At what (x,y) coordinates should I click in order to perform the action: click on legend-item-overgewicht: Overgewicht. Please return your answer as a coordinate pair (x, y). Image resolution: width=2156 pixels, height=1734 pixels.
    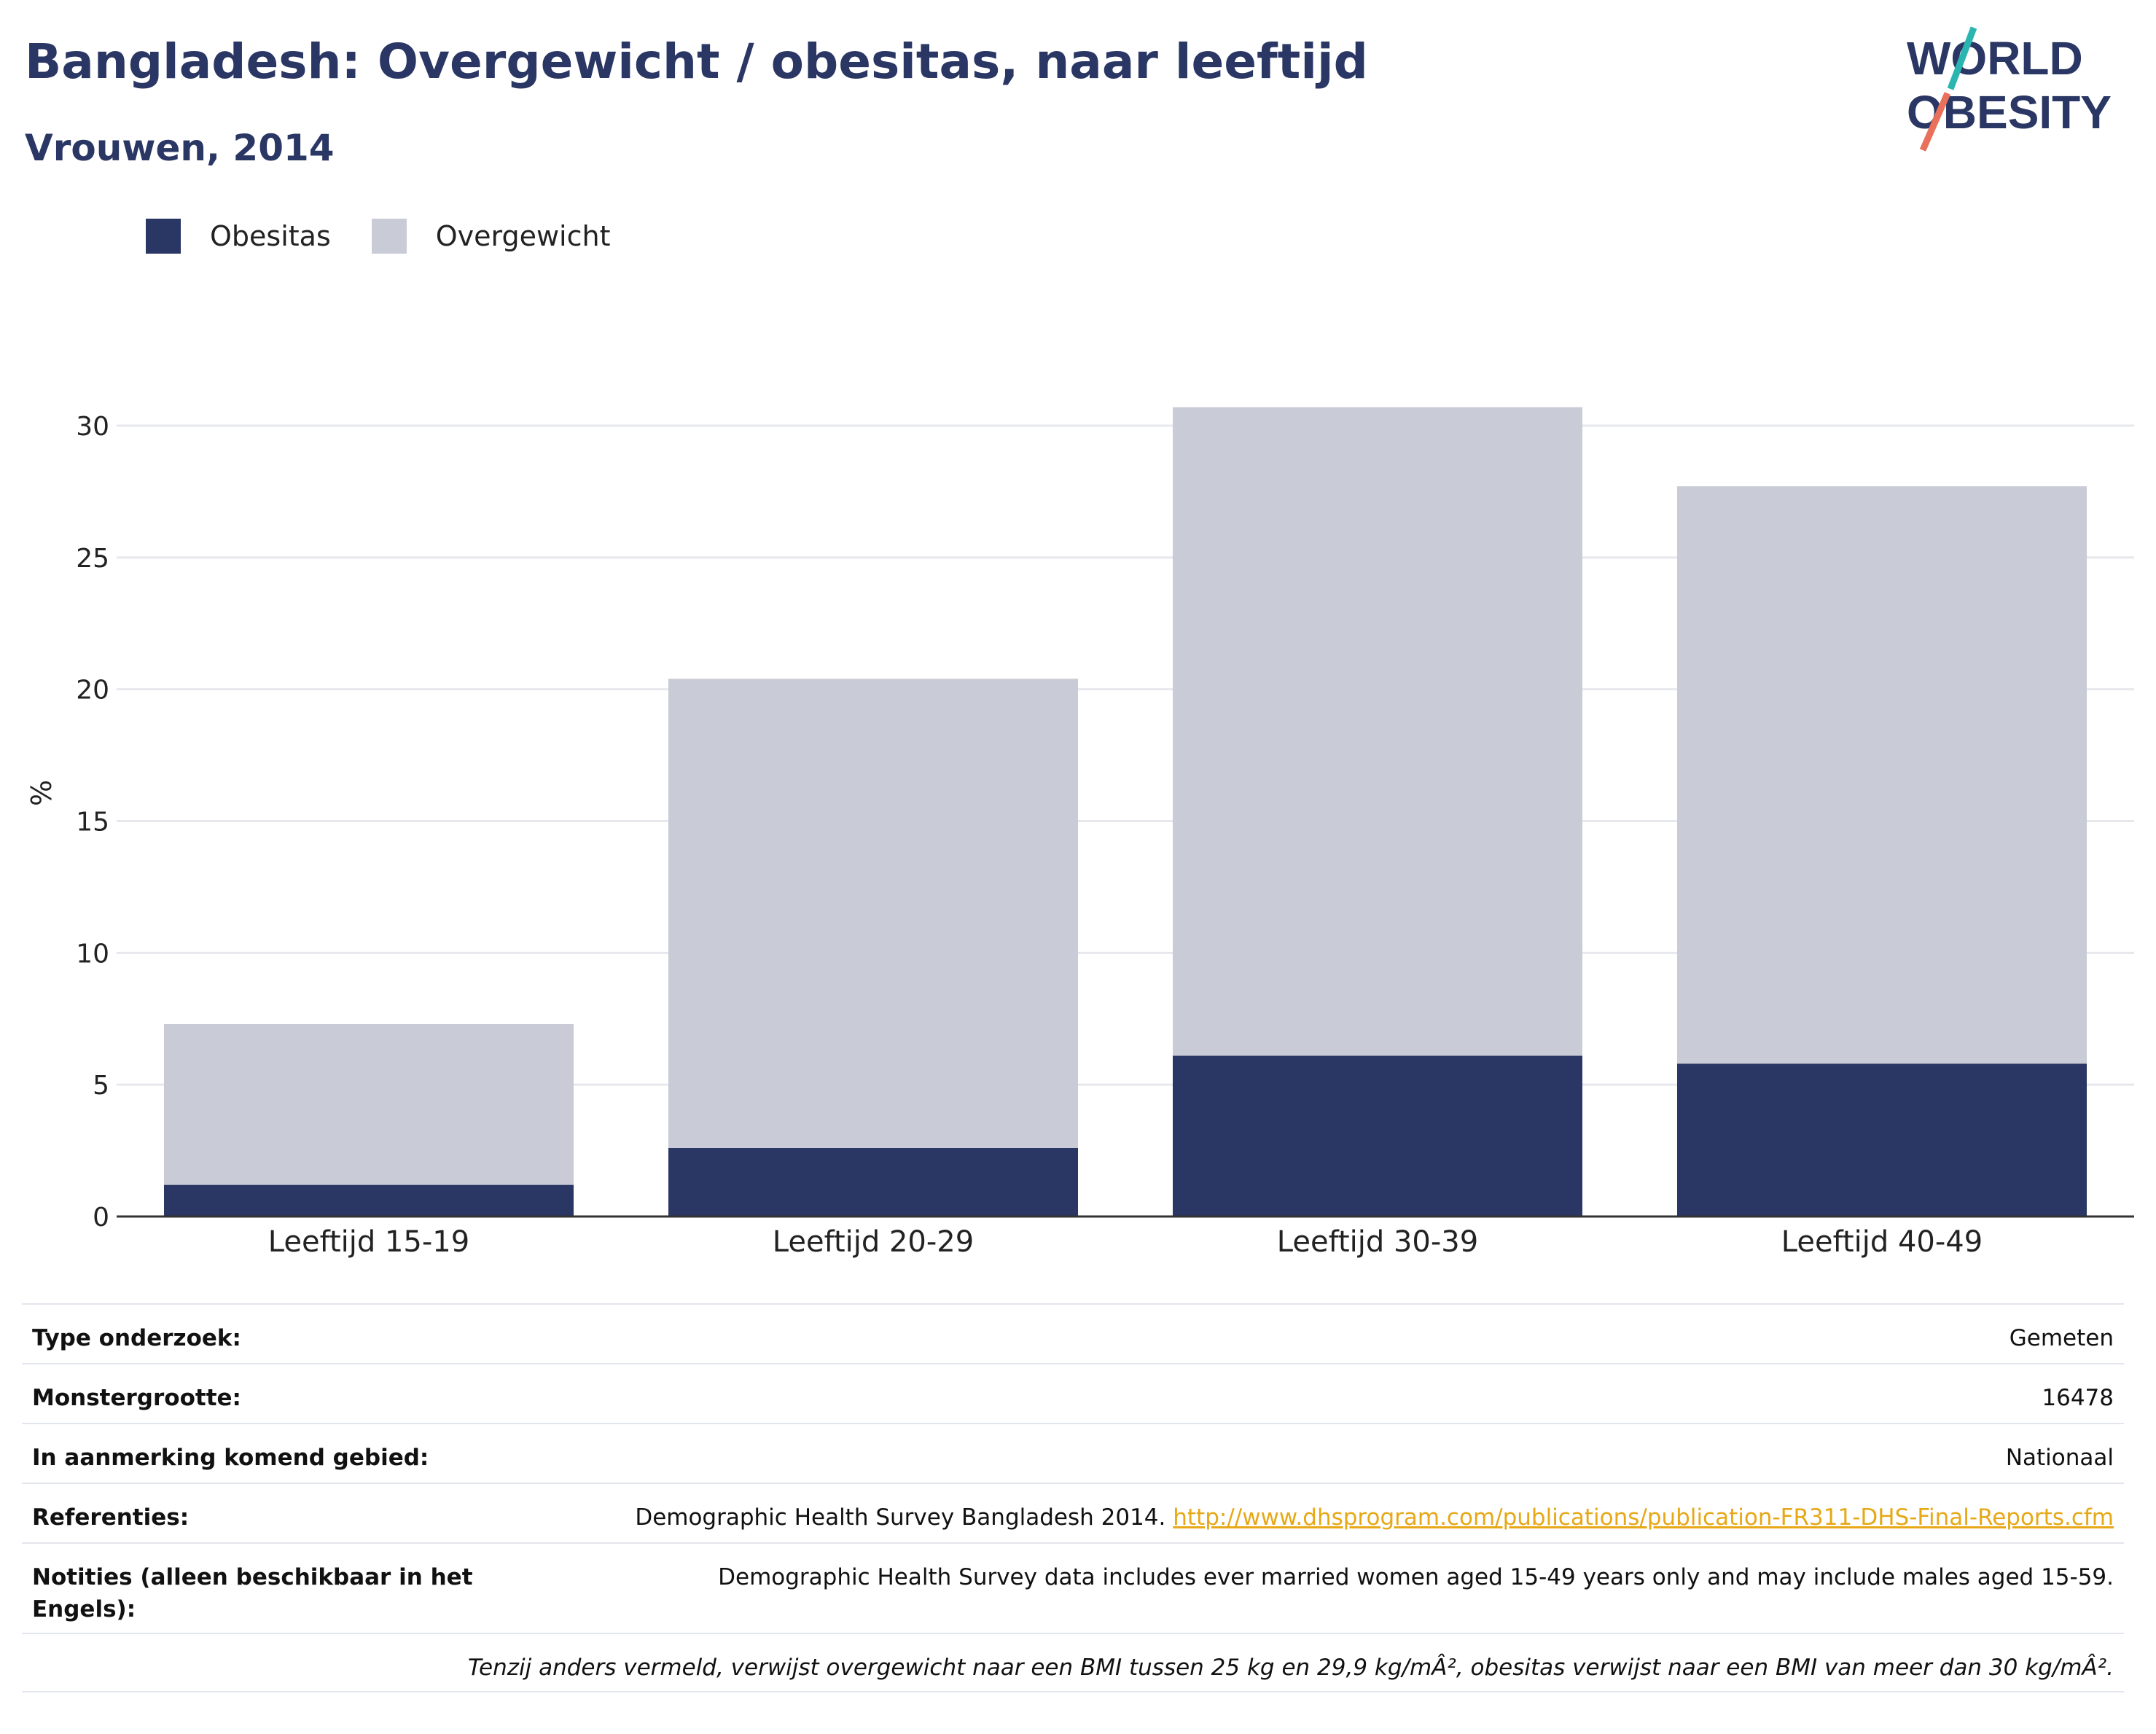
    Looking at the image, I should click on (491, 236).